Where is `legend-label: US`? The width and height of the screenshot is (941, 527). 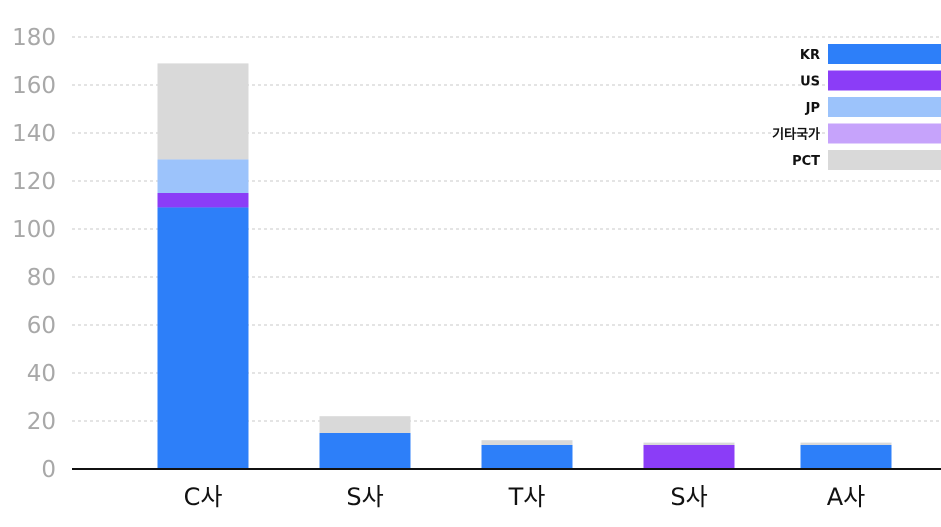 legend-label: US is located at coordinates (810, 82).